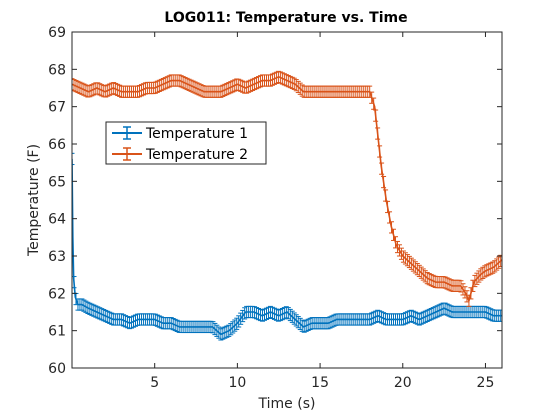 The image size is (554, 414). I want to click on x-tick-label: 10, so click(237, 383).